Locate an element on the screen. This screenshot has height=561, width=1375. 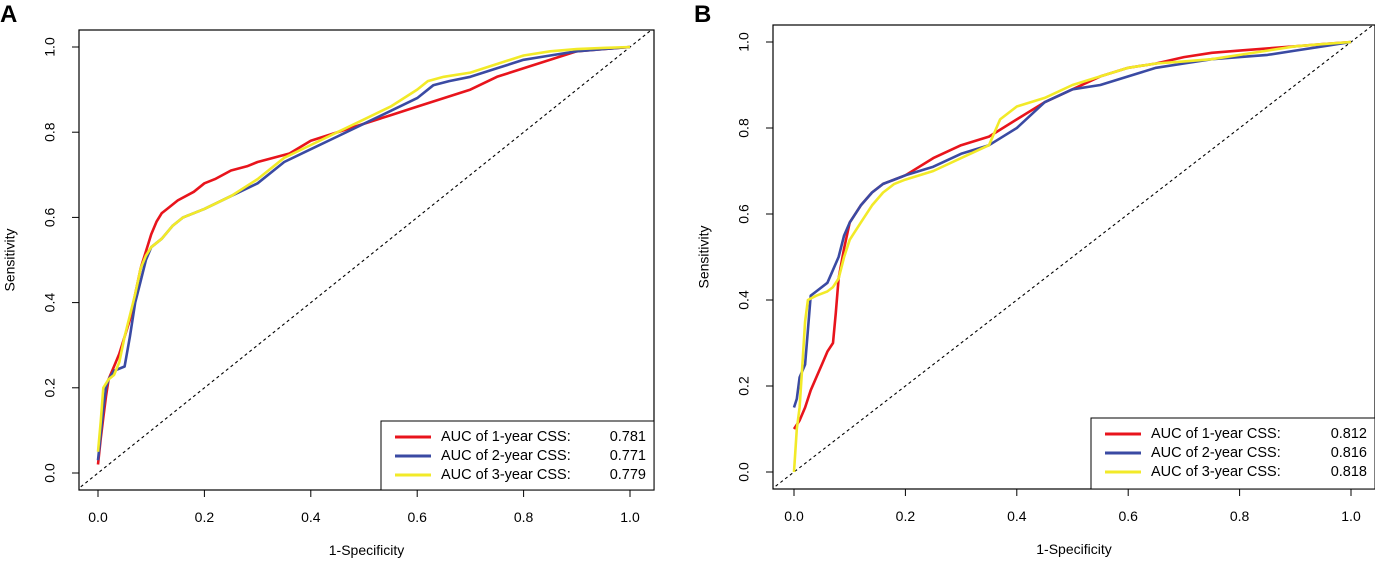
legend-auc-value: 0.781 is located at coordinates (628, 437).